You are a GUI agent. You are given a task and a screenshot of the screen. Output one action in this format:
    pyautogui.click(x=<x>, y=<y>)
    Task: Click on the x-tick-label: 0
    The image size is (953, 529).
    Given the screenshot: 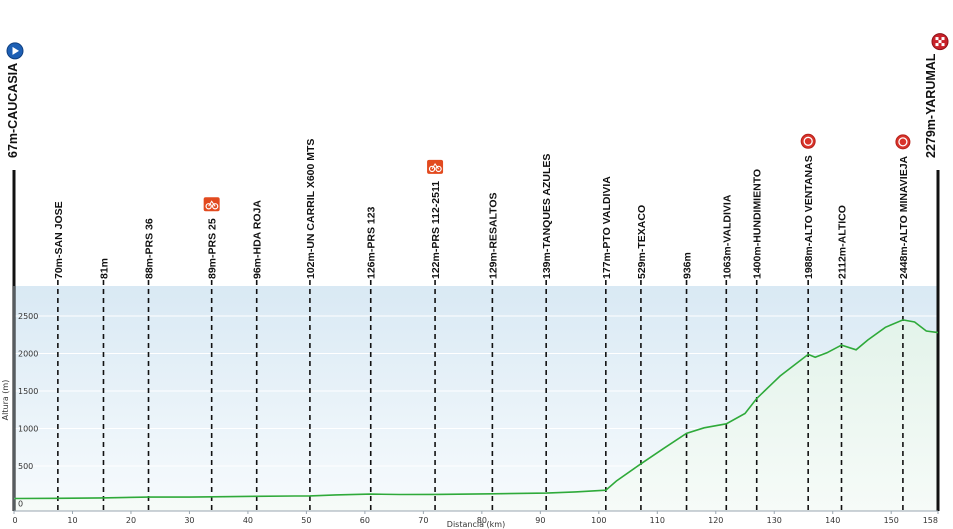 What is the action you would take?
    pyautogui.click(x=14, y=520)
    